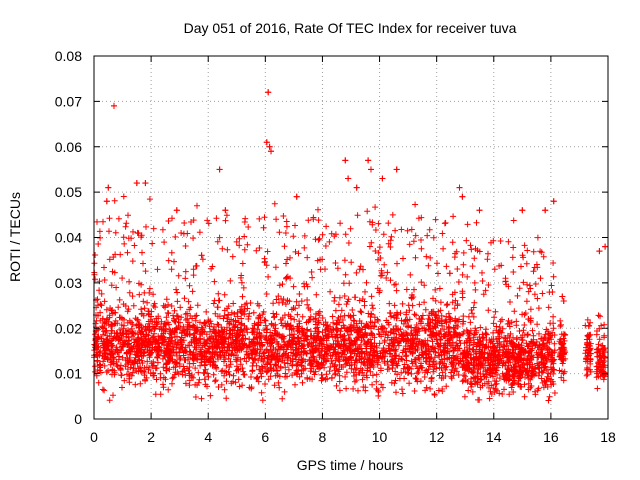 The image size is (640, 480). What do you see at coordinates (94, 437) in the screenshot?
I see `x-tick-label: 0` at bounding box center [94, 437].